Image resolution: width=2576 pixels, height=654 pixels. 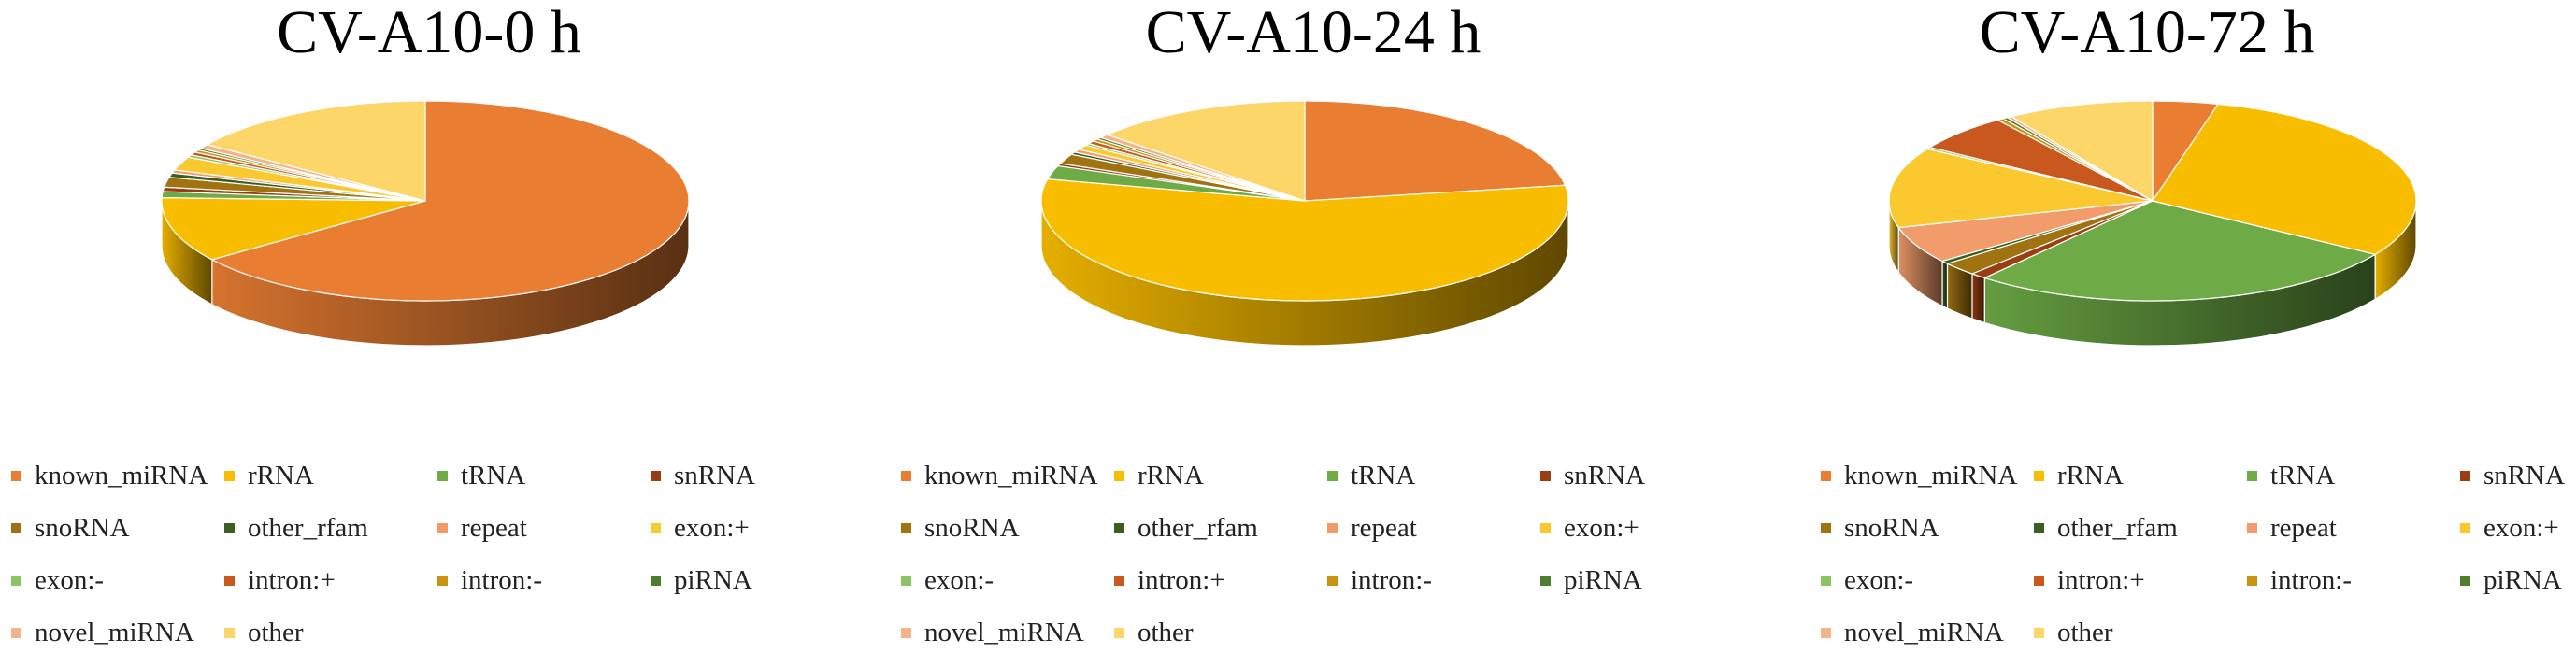 I want to click on legend-item: snoRNA, so click(x=1927, y=528).